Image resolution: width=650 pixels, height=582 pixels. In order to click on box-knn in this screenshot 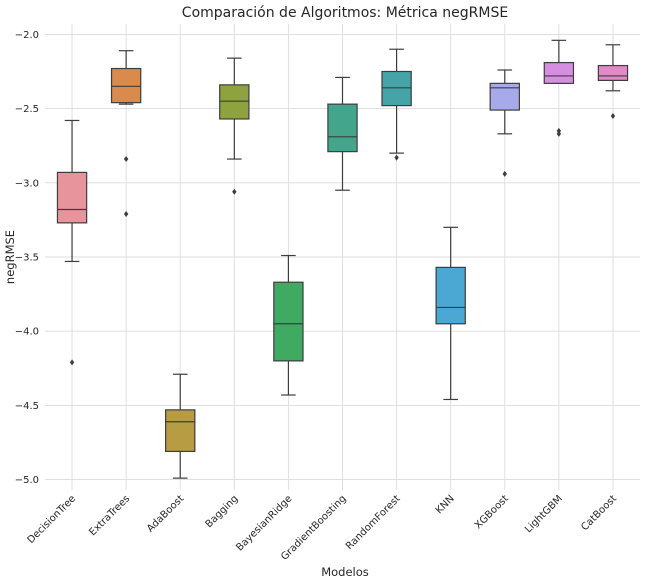, I will do `click(450, 313)`.